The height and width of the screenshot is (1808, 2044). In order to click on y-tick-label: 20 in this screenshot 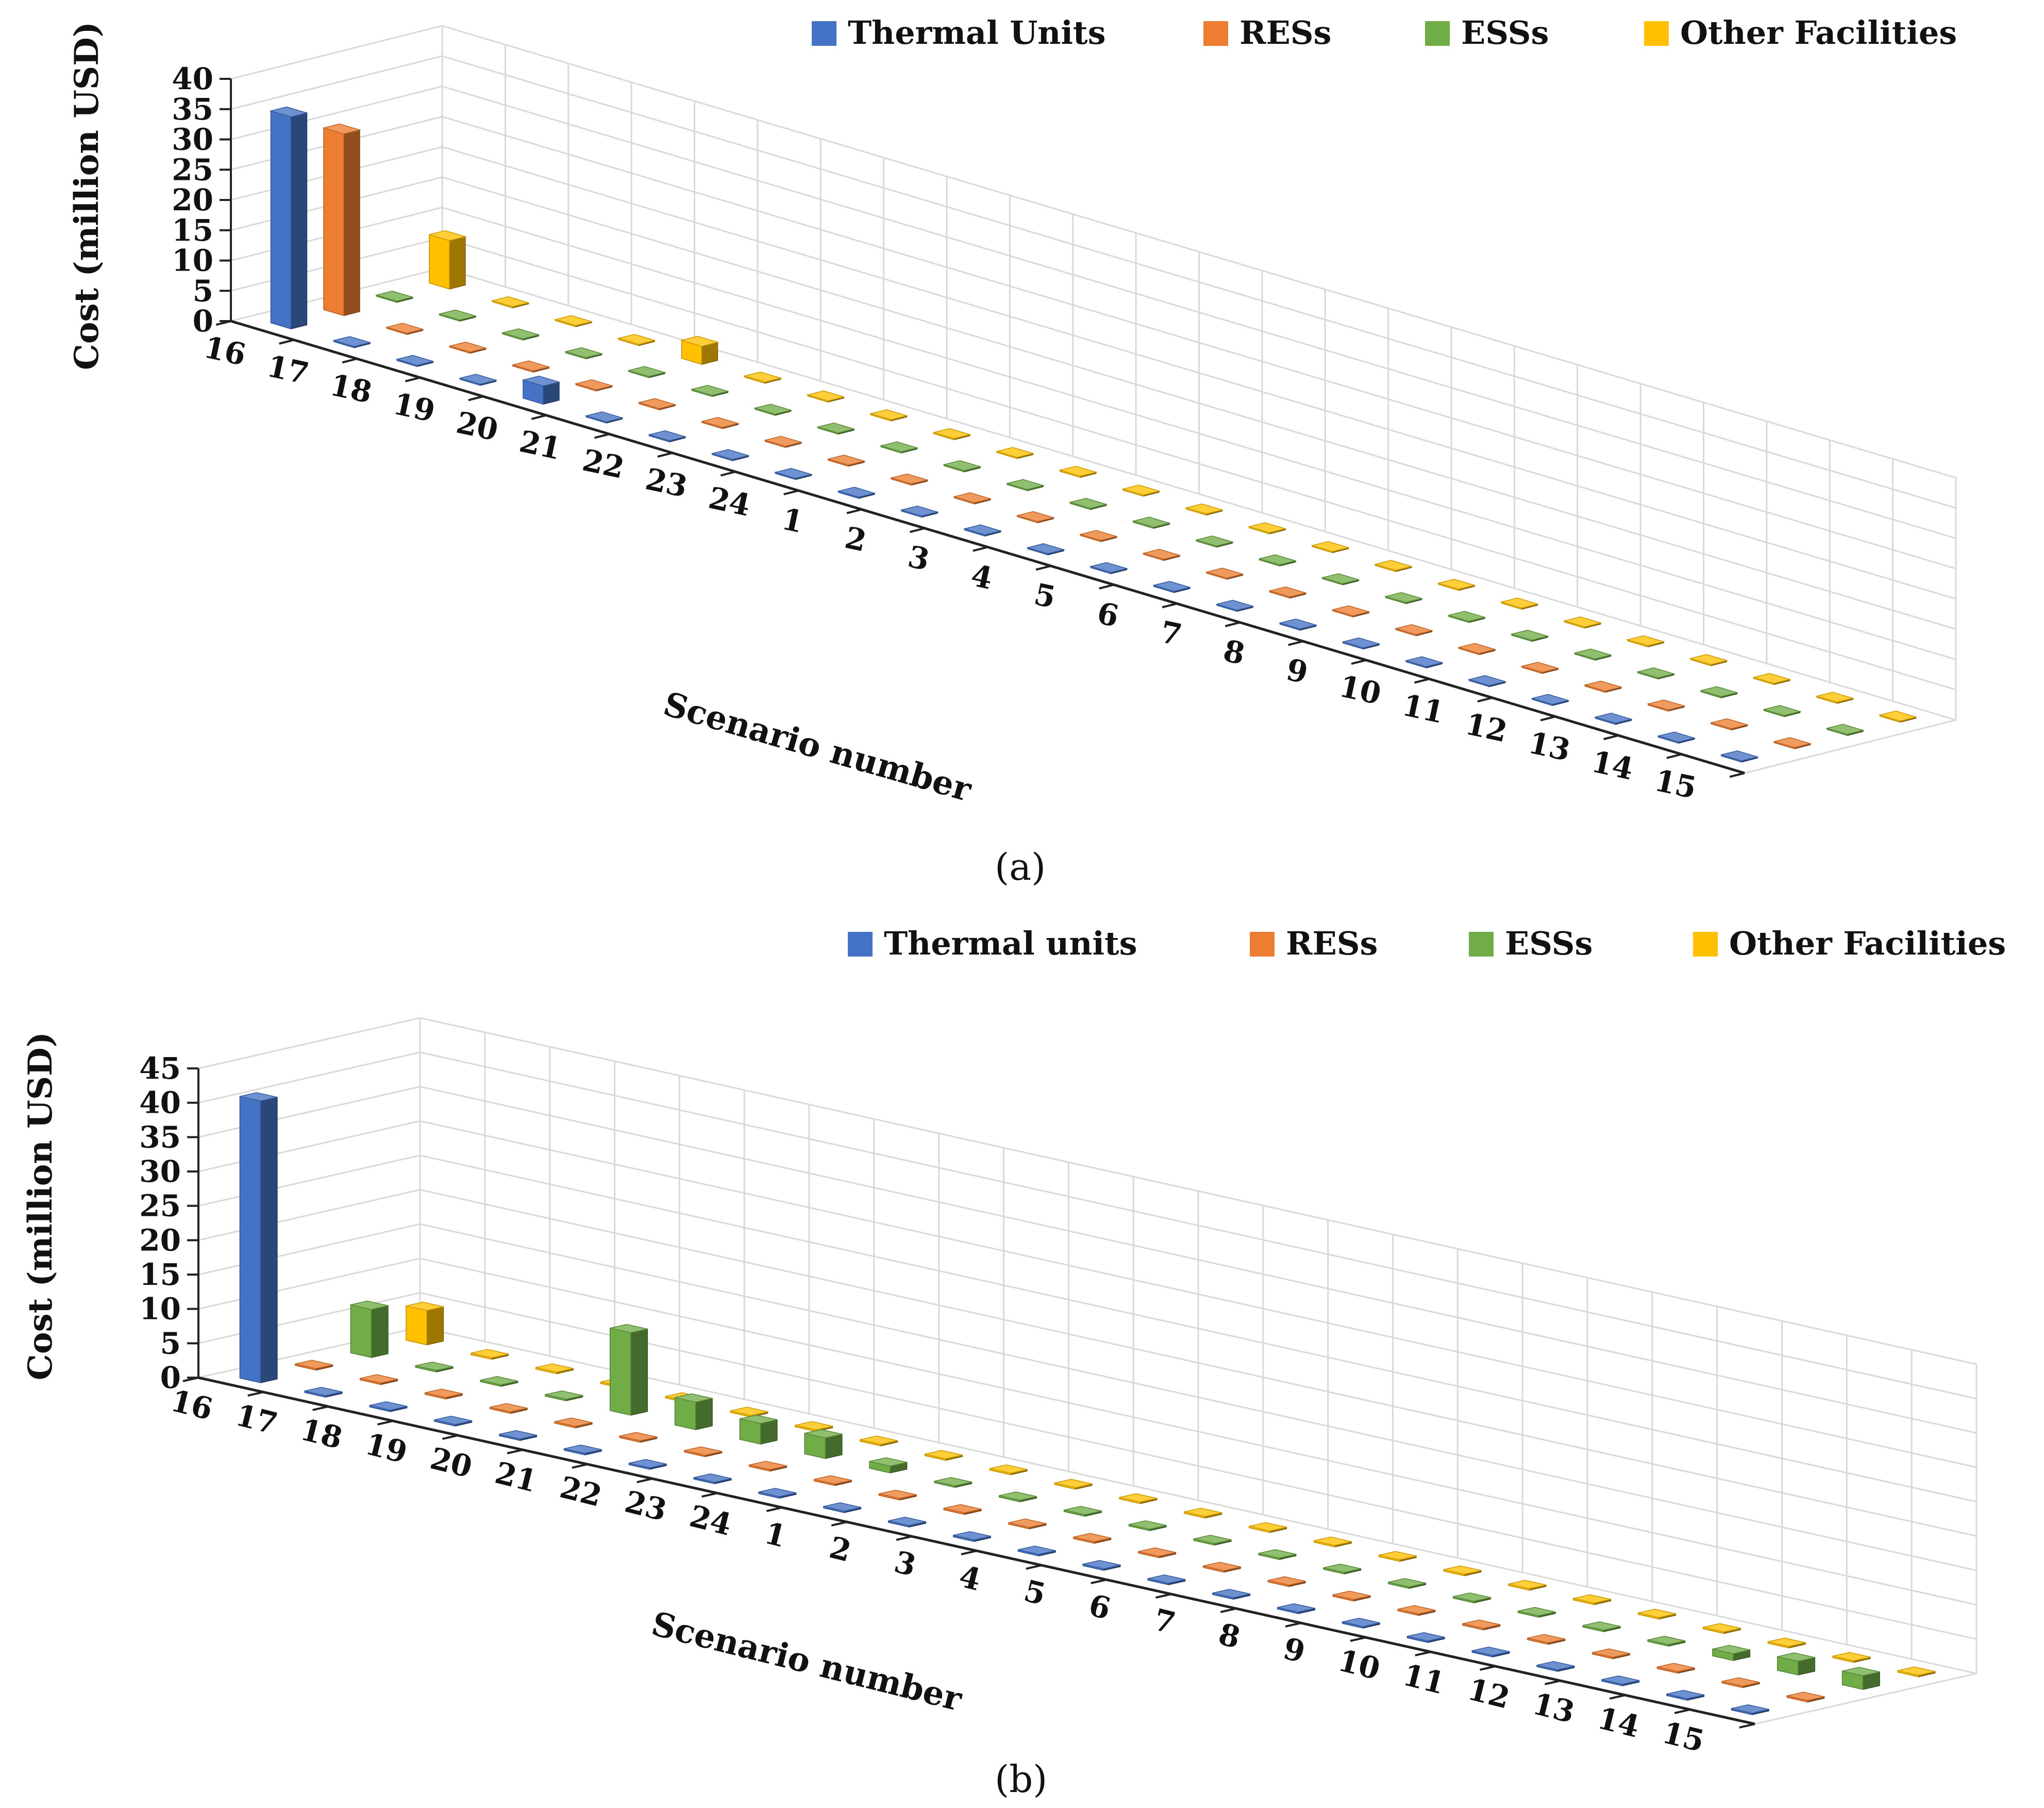, I will do `click(192, 199)`.